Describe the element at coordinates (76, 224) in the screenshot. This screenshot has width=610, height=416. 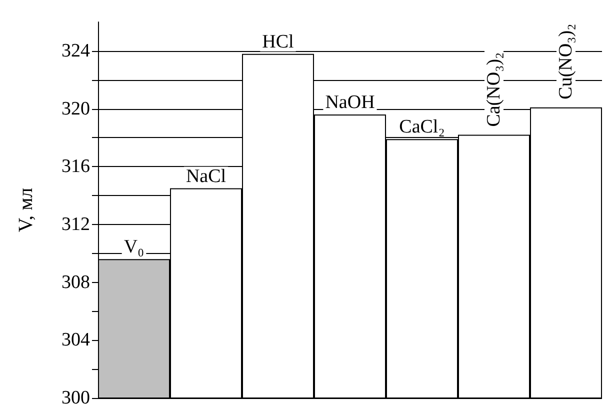
I see `y-tick-label: 312` at that location.